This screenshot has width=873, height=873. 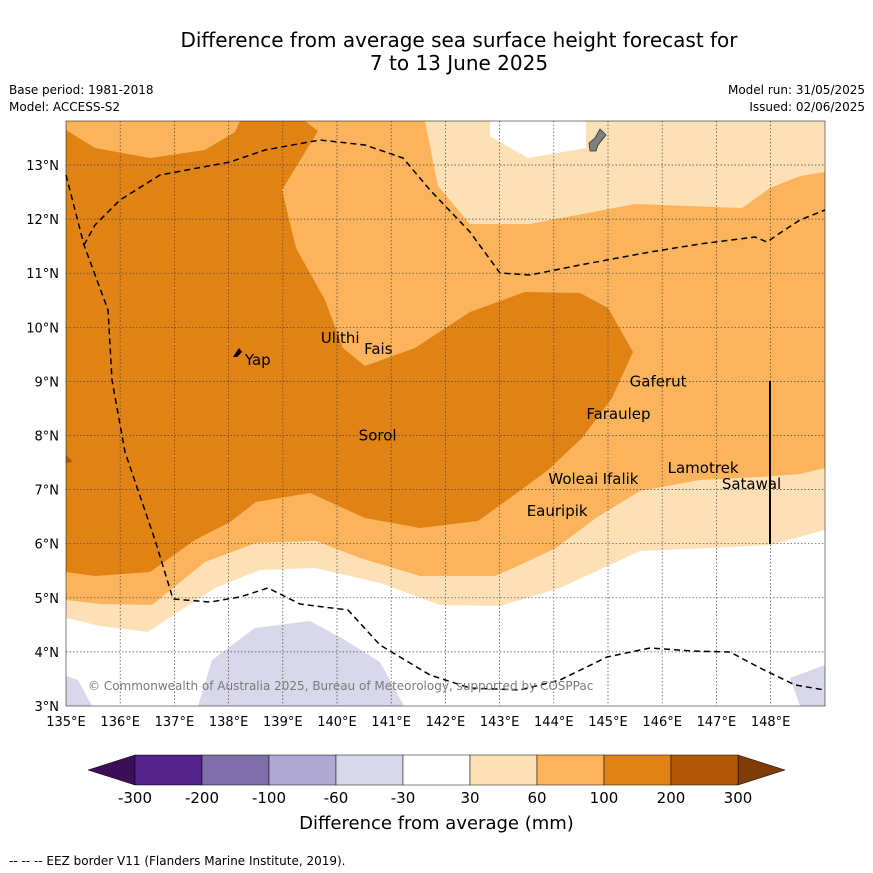 I want to click on guam-land, so click(x=597, y=140).